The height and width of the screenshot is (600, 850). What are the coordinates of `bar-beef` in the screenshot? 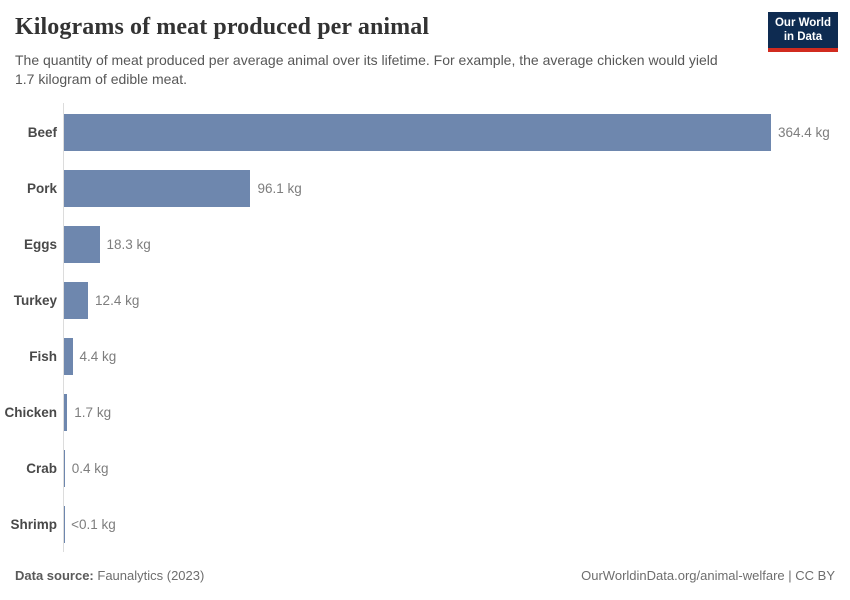 It's located at (417, 132).